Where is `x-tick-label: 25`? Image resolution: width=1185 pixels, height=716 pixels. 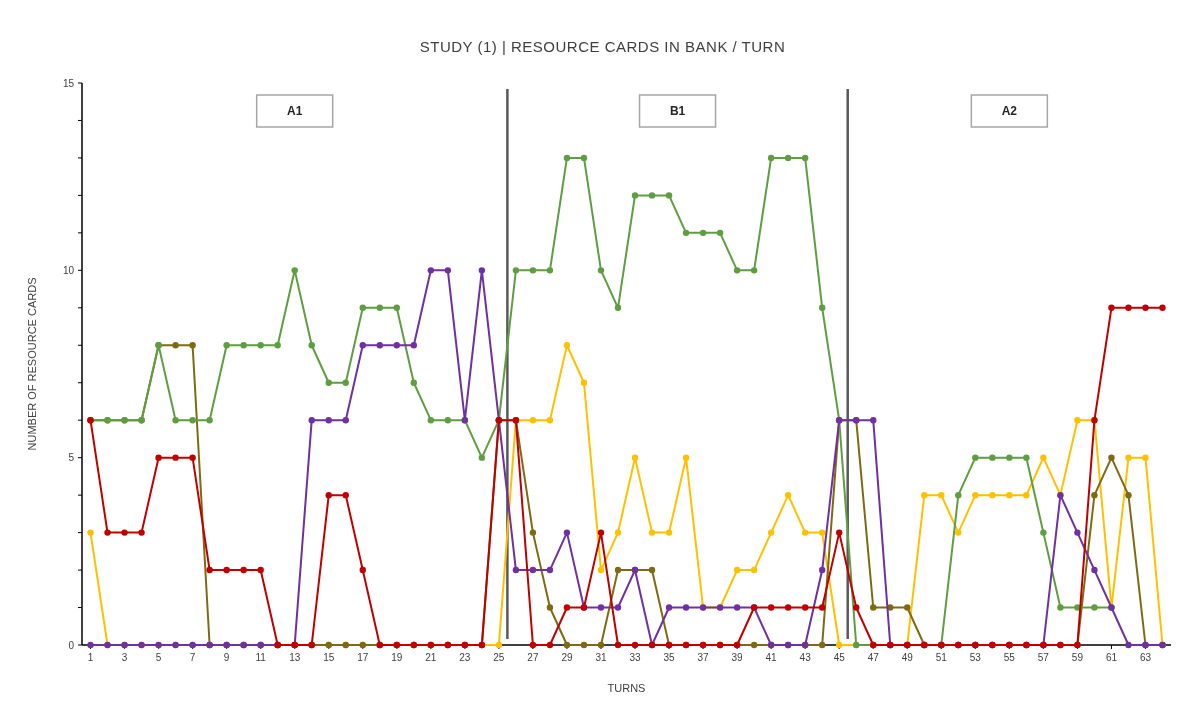
x-tick-label: 25 is located at coordinates (499, 657).